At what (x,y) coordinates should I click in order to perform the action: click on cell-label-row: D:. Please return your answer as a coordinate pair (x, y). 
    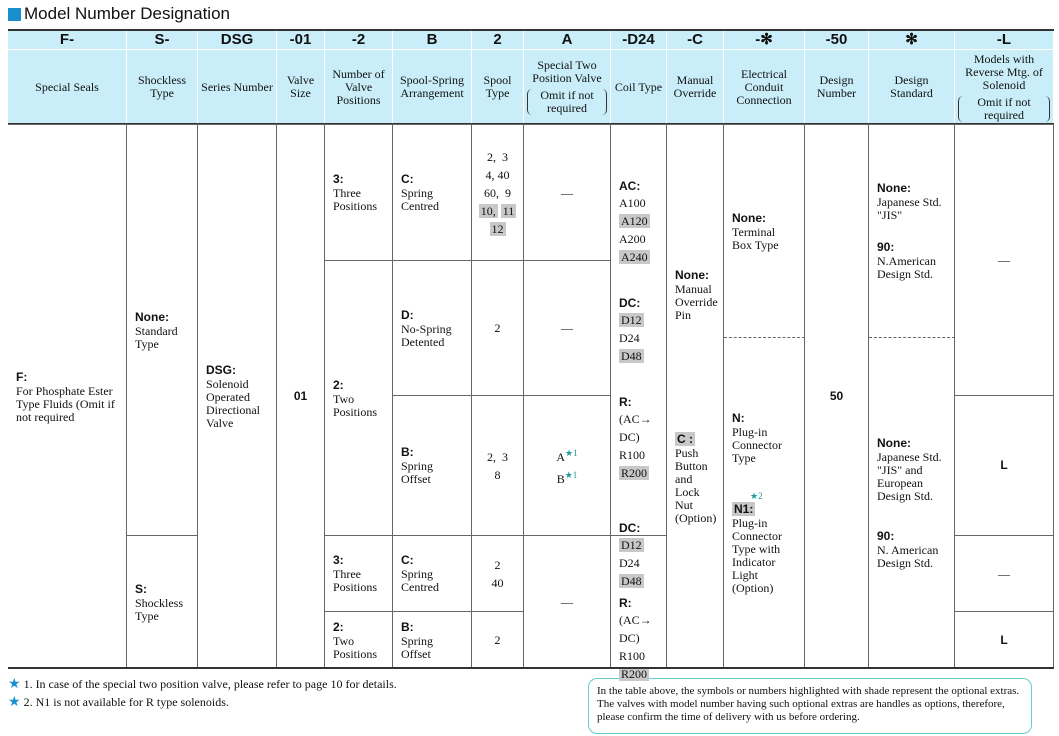
    Looking at the image, I should click on (432, 315).